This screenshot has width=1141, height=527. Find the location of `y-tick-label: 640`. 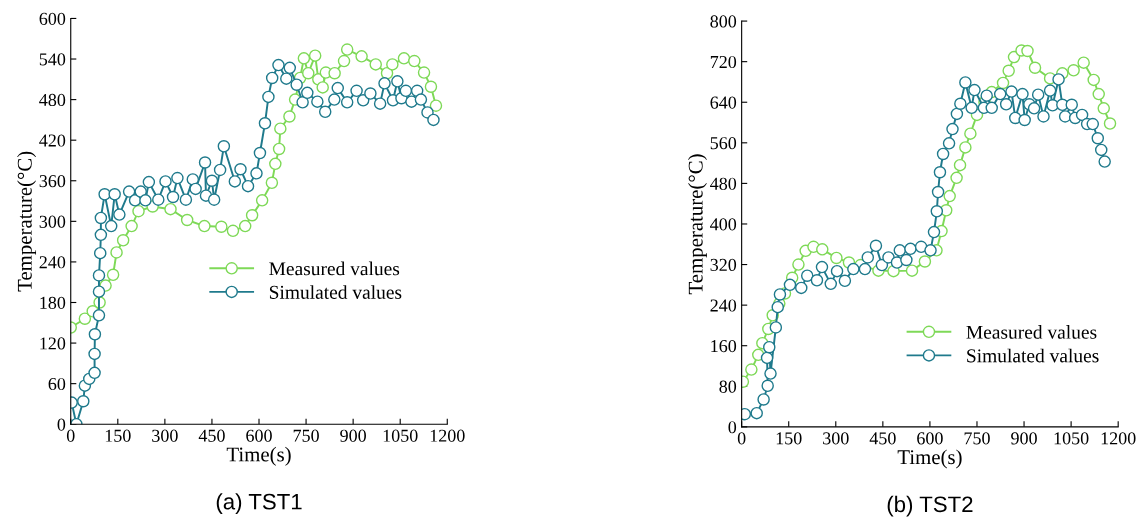

y-tick-label: 640 is located at coordinates (723, 102).